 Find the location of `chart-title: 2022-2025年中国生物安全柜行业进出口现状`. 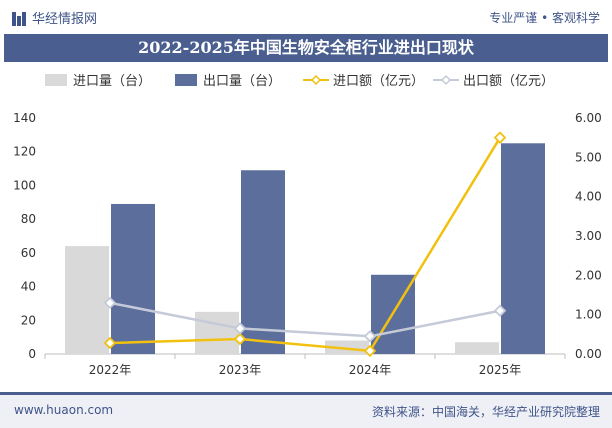

chart-title: 2022-2025年中国生物安全柜行业进出口现状 is located at coordinates (306, 47).